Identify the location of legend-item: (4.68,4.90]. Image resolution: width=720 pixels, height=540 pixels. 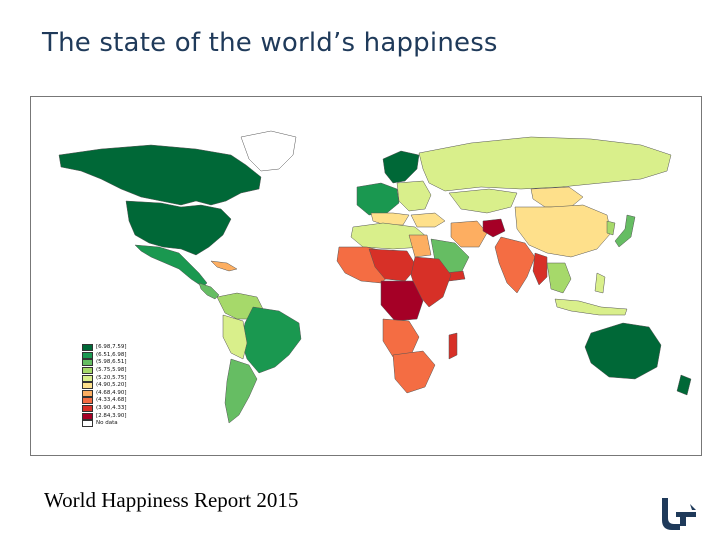
(104, 393).